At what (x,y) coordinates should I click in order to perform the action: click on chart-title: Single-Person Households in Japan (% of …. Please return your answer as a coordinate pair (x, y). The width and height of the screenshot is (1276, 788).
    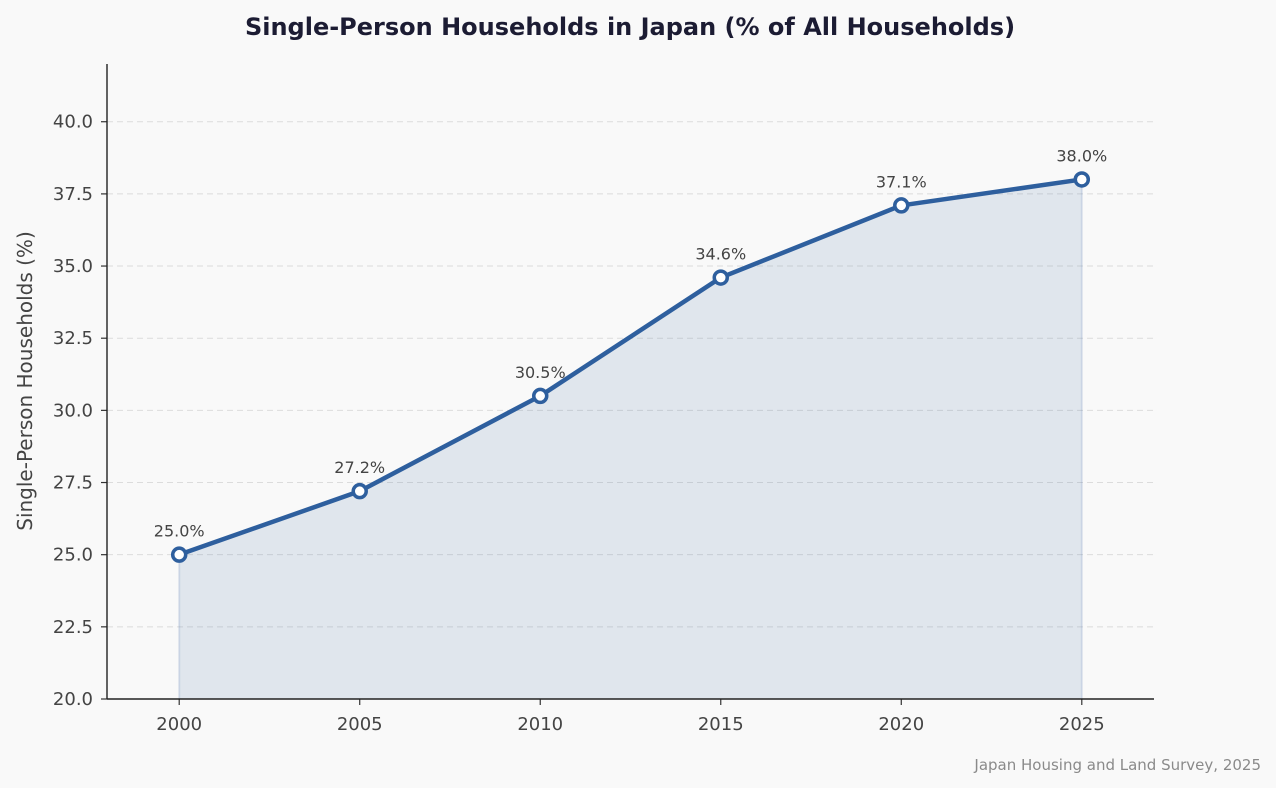
    Looking at the image, I should click on (630, 27).